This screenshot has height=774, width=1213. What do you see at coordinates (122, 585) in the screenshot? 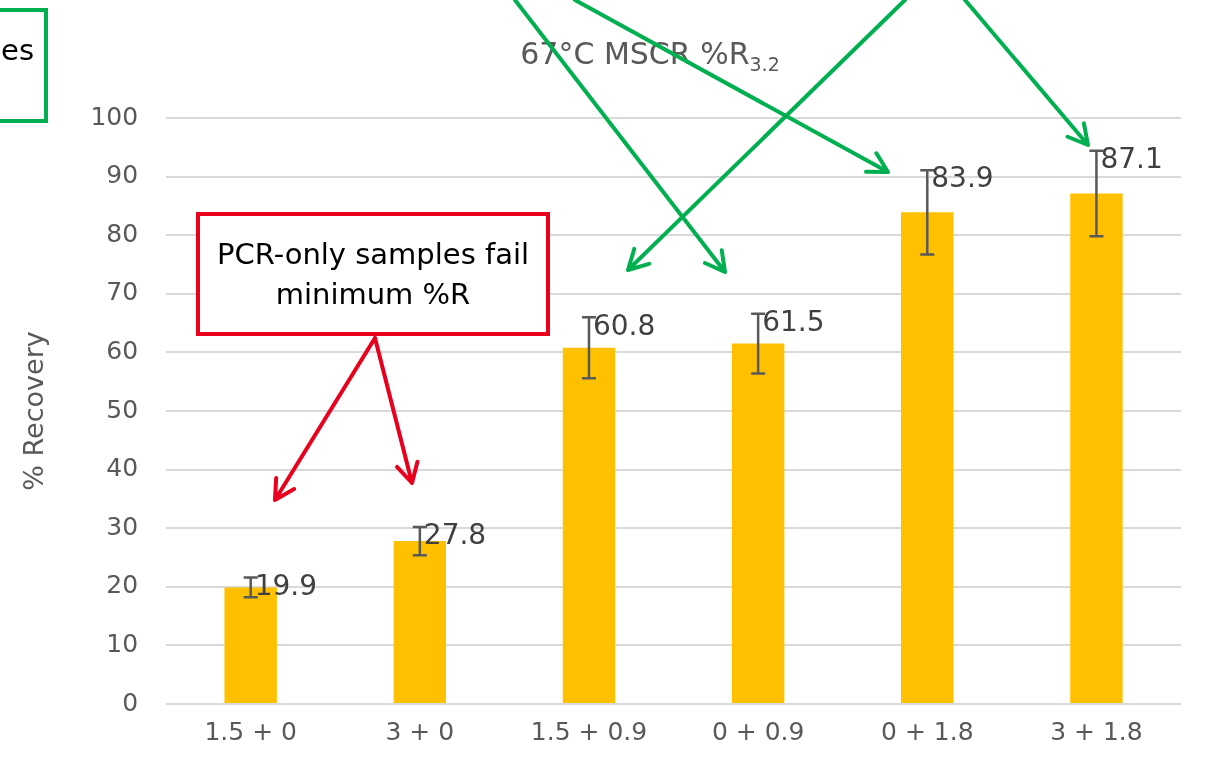
I see `y-tick-label: 20` at bounding box center [122, 585].